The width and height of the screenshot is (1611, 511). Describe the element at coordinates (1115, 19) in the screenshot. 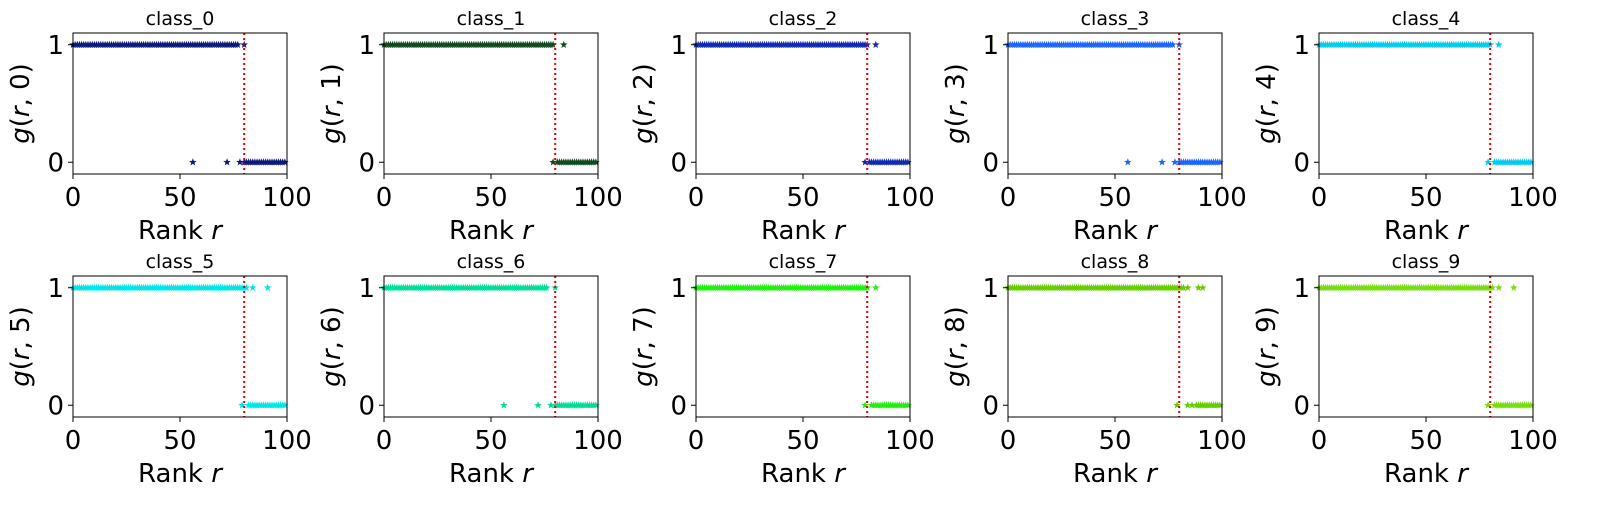

I see `panel-title: class_3` at that location.